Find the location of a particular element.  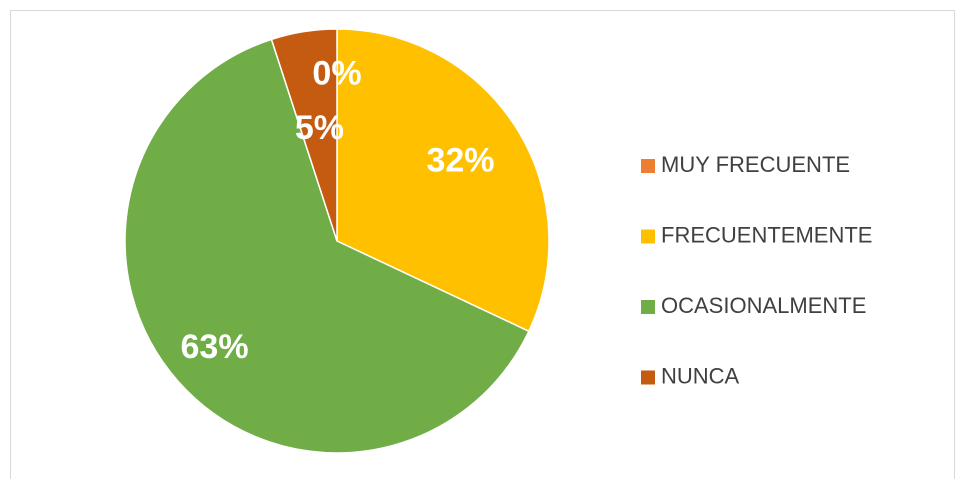

data-label: 63% is located at coordinates (215, 347).